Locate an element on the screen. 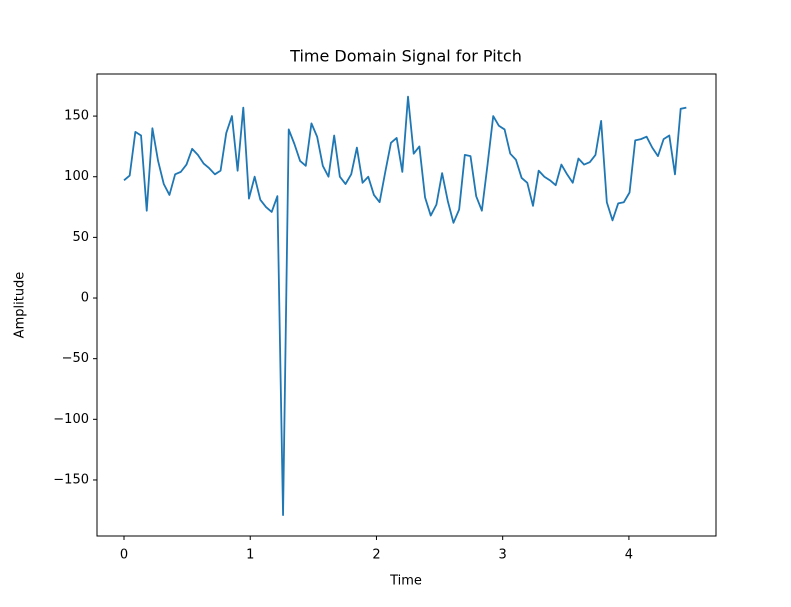  x-tick-label: 2 is located at coordinates (376, 555).